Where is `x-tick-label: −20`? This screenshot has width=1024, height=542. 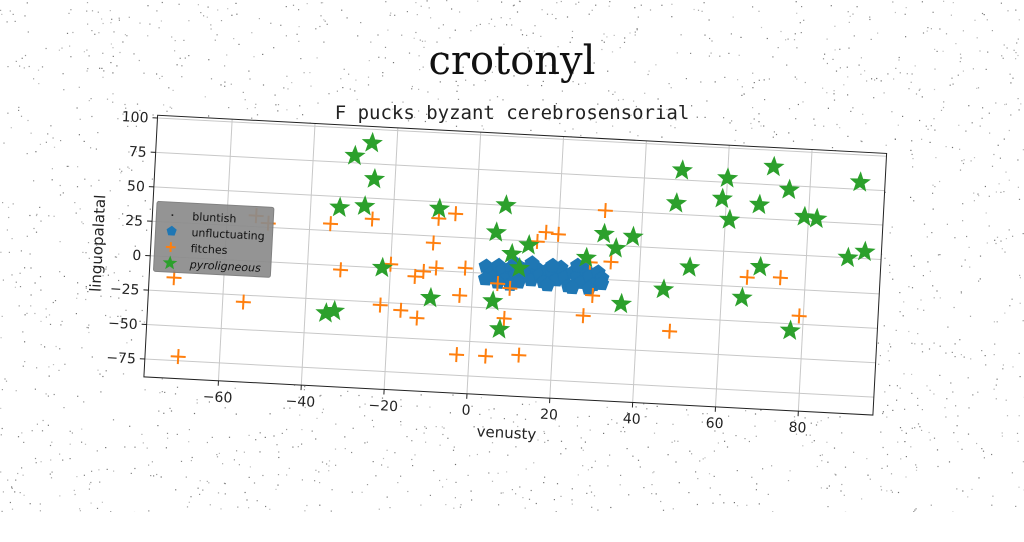 x-tick-label: −20 is located at coordinates (383, 407).